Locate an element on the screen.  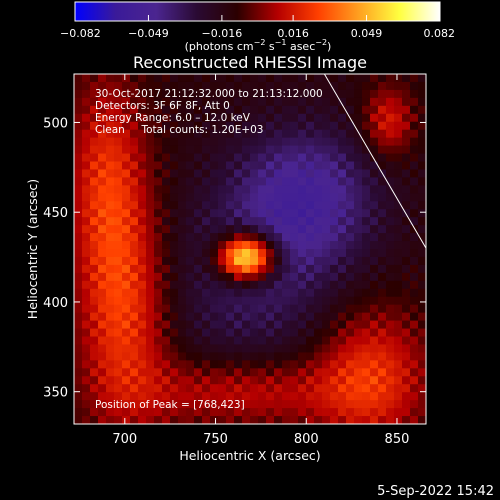
info-line-time: 30-Oct-2017 21:12:32.000 to 21:13:12.000 is located at coordinates (209, 94).